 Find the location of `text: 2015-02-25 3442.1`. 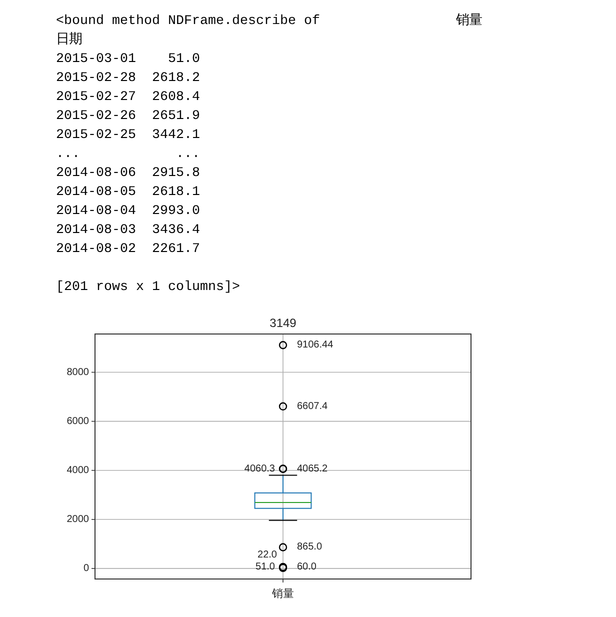

text: 2015-02-25 3442.1 is located at coordinates (128, 136).